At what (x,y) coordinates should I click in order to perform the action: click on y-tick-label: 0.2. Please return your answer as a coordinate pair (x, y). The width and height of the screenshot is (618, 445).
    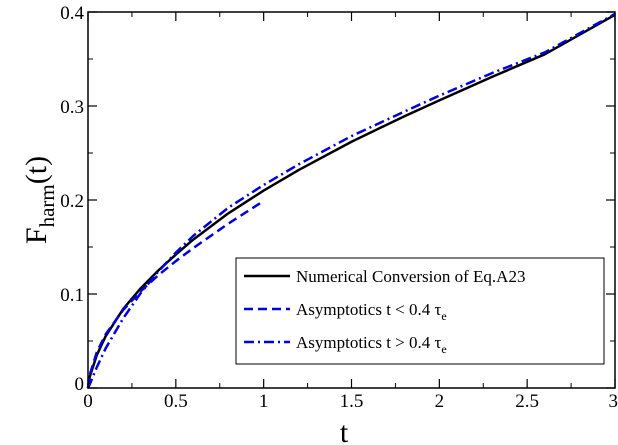
    Looking at the image, I should click on (72, 201).